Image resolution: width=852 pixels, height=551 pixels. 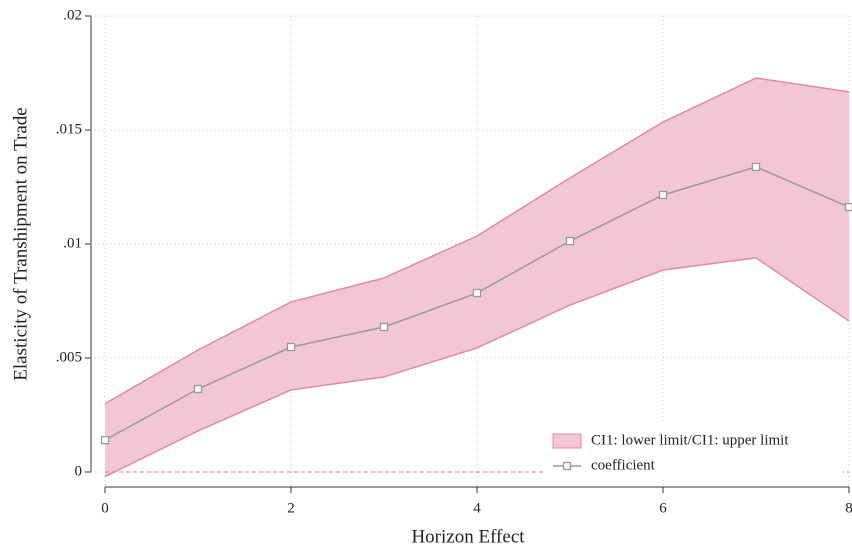 I want to click on y-tick-label: .015, so click(x=69, y=129).